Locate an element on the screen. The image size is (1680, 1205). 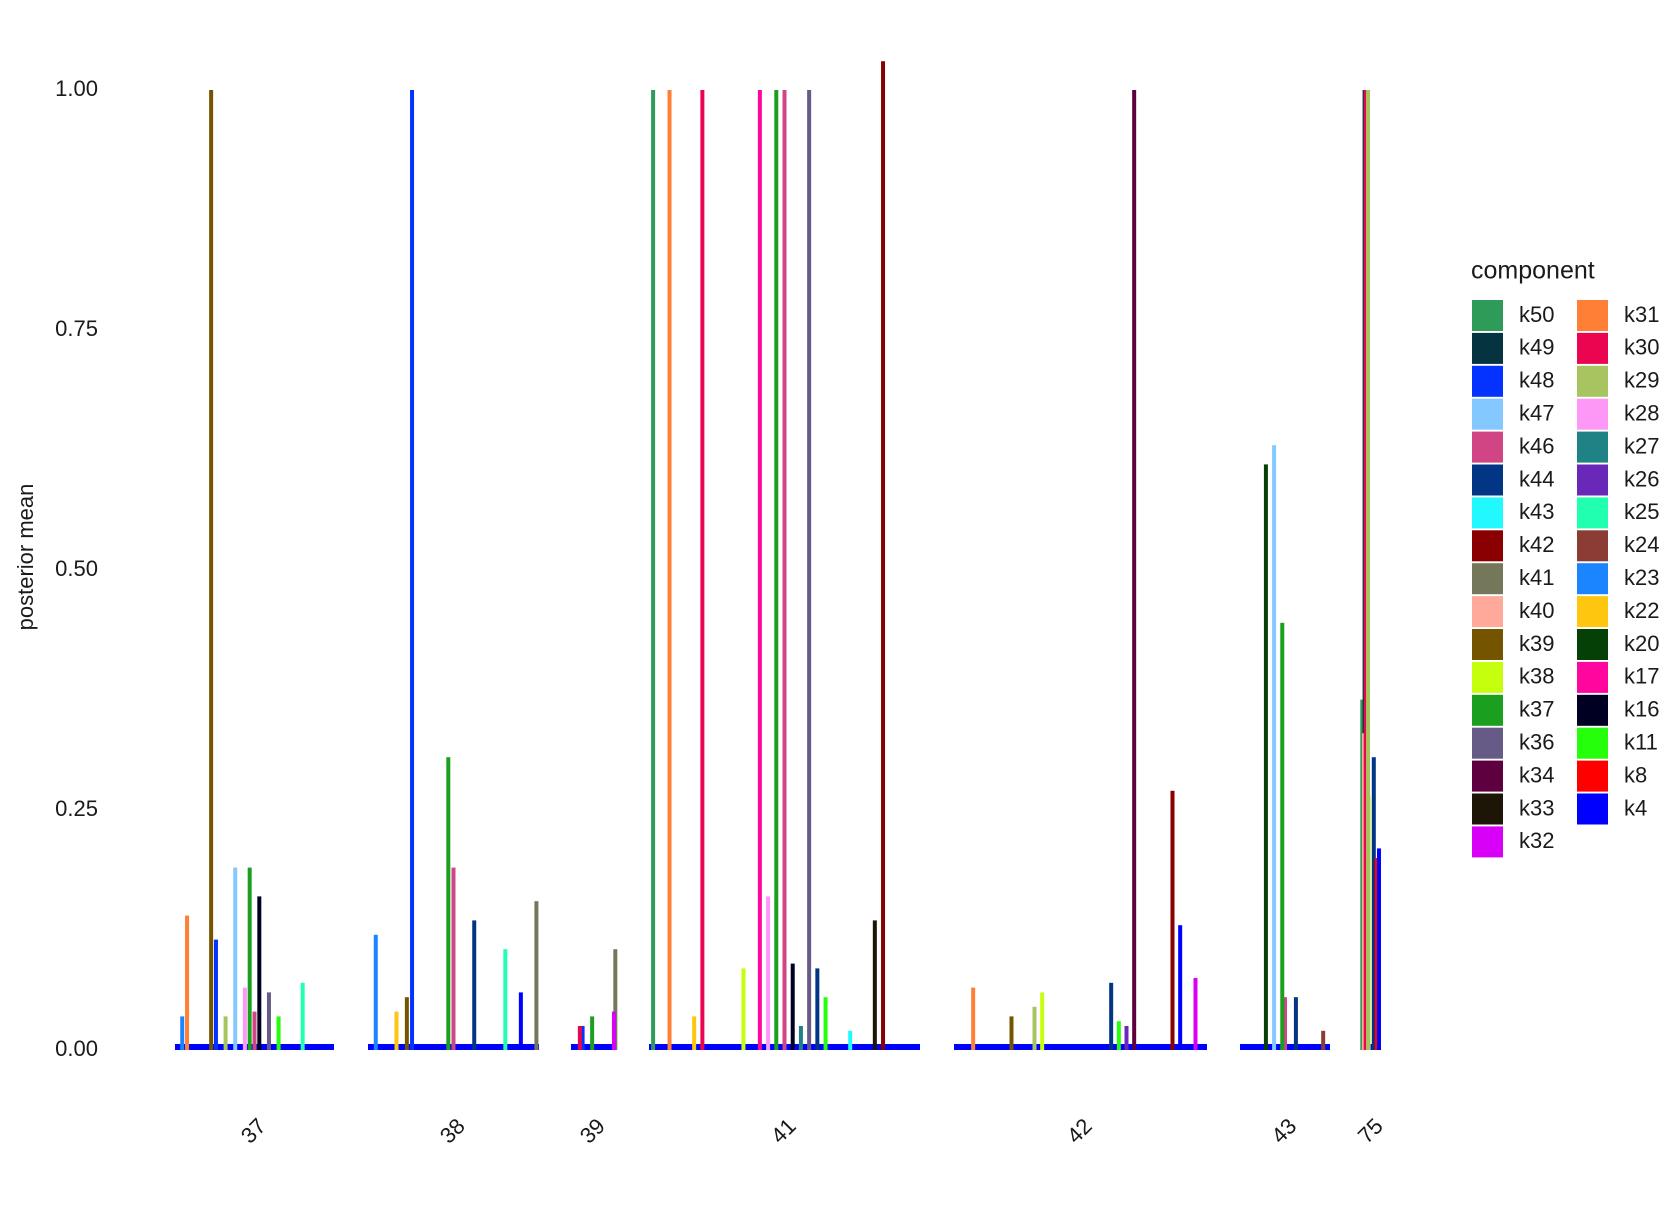
legend-label: k44 is located at coordinates (1536, 478).